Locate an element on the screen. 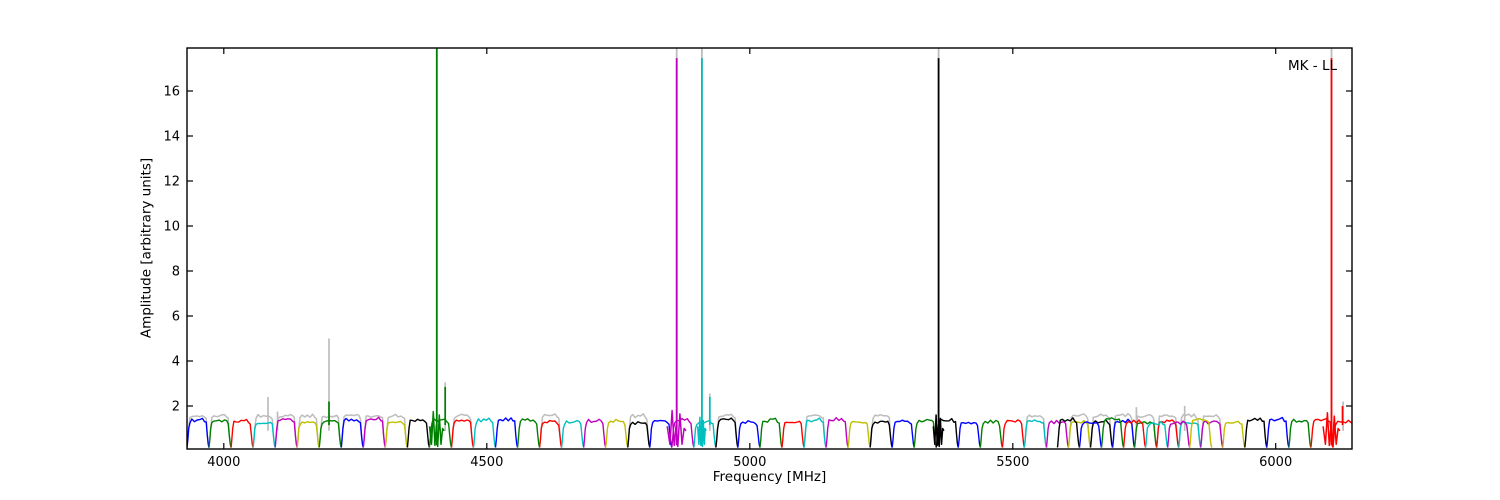 The image size is (1500, 500). y-tick-label: 2 is located at coordinates (176, 407).